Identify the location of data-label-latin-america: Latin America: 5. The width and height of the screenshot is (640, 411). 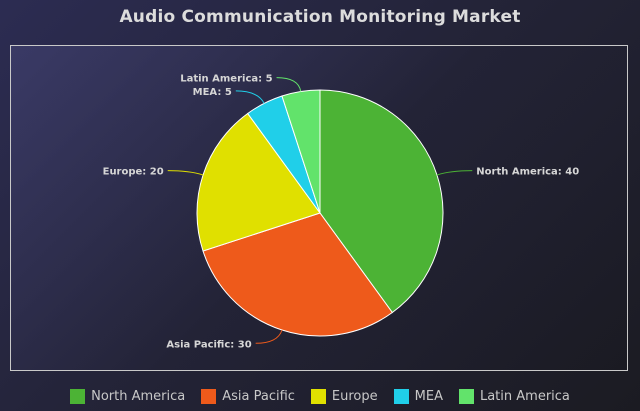
(226, 79).